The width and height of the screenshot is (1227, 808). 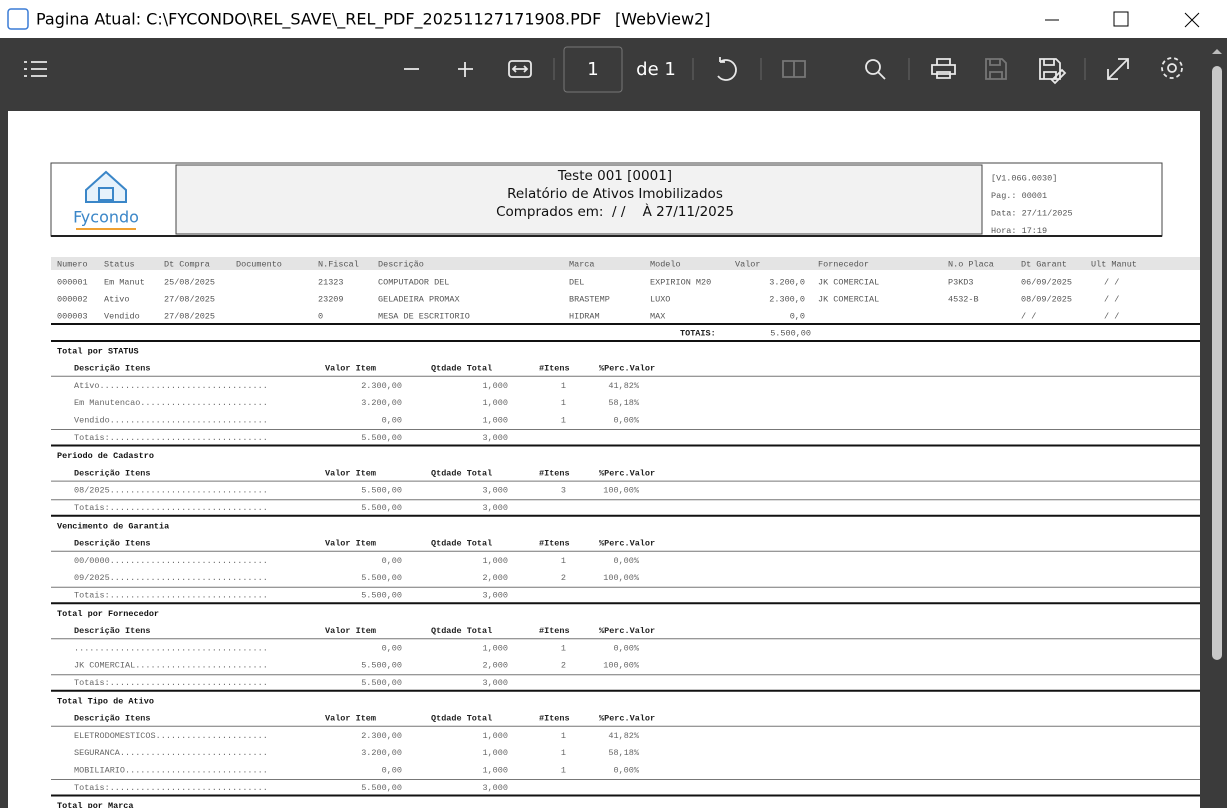 I want to click on cell: 4532-B, so click(x=963, y=299).